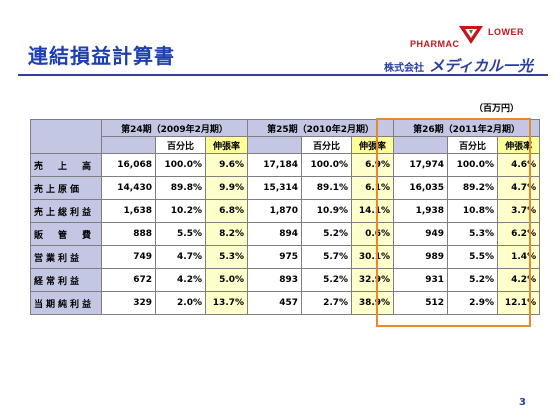  Describe the element at coordinates (66, 136) in the screenshot. I see `corner-cell` at that location.